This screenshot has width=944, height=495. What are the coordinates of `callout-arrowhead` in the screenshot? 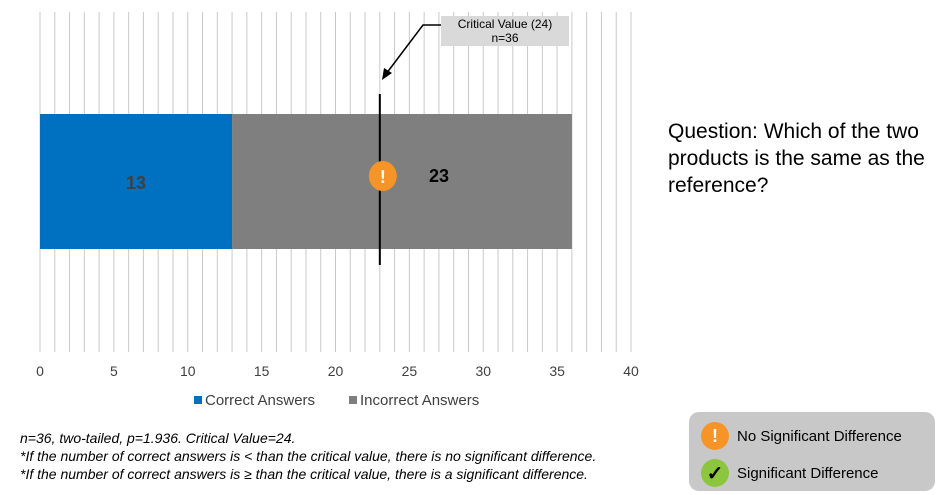 It's located at (387, 74).